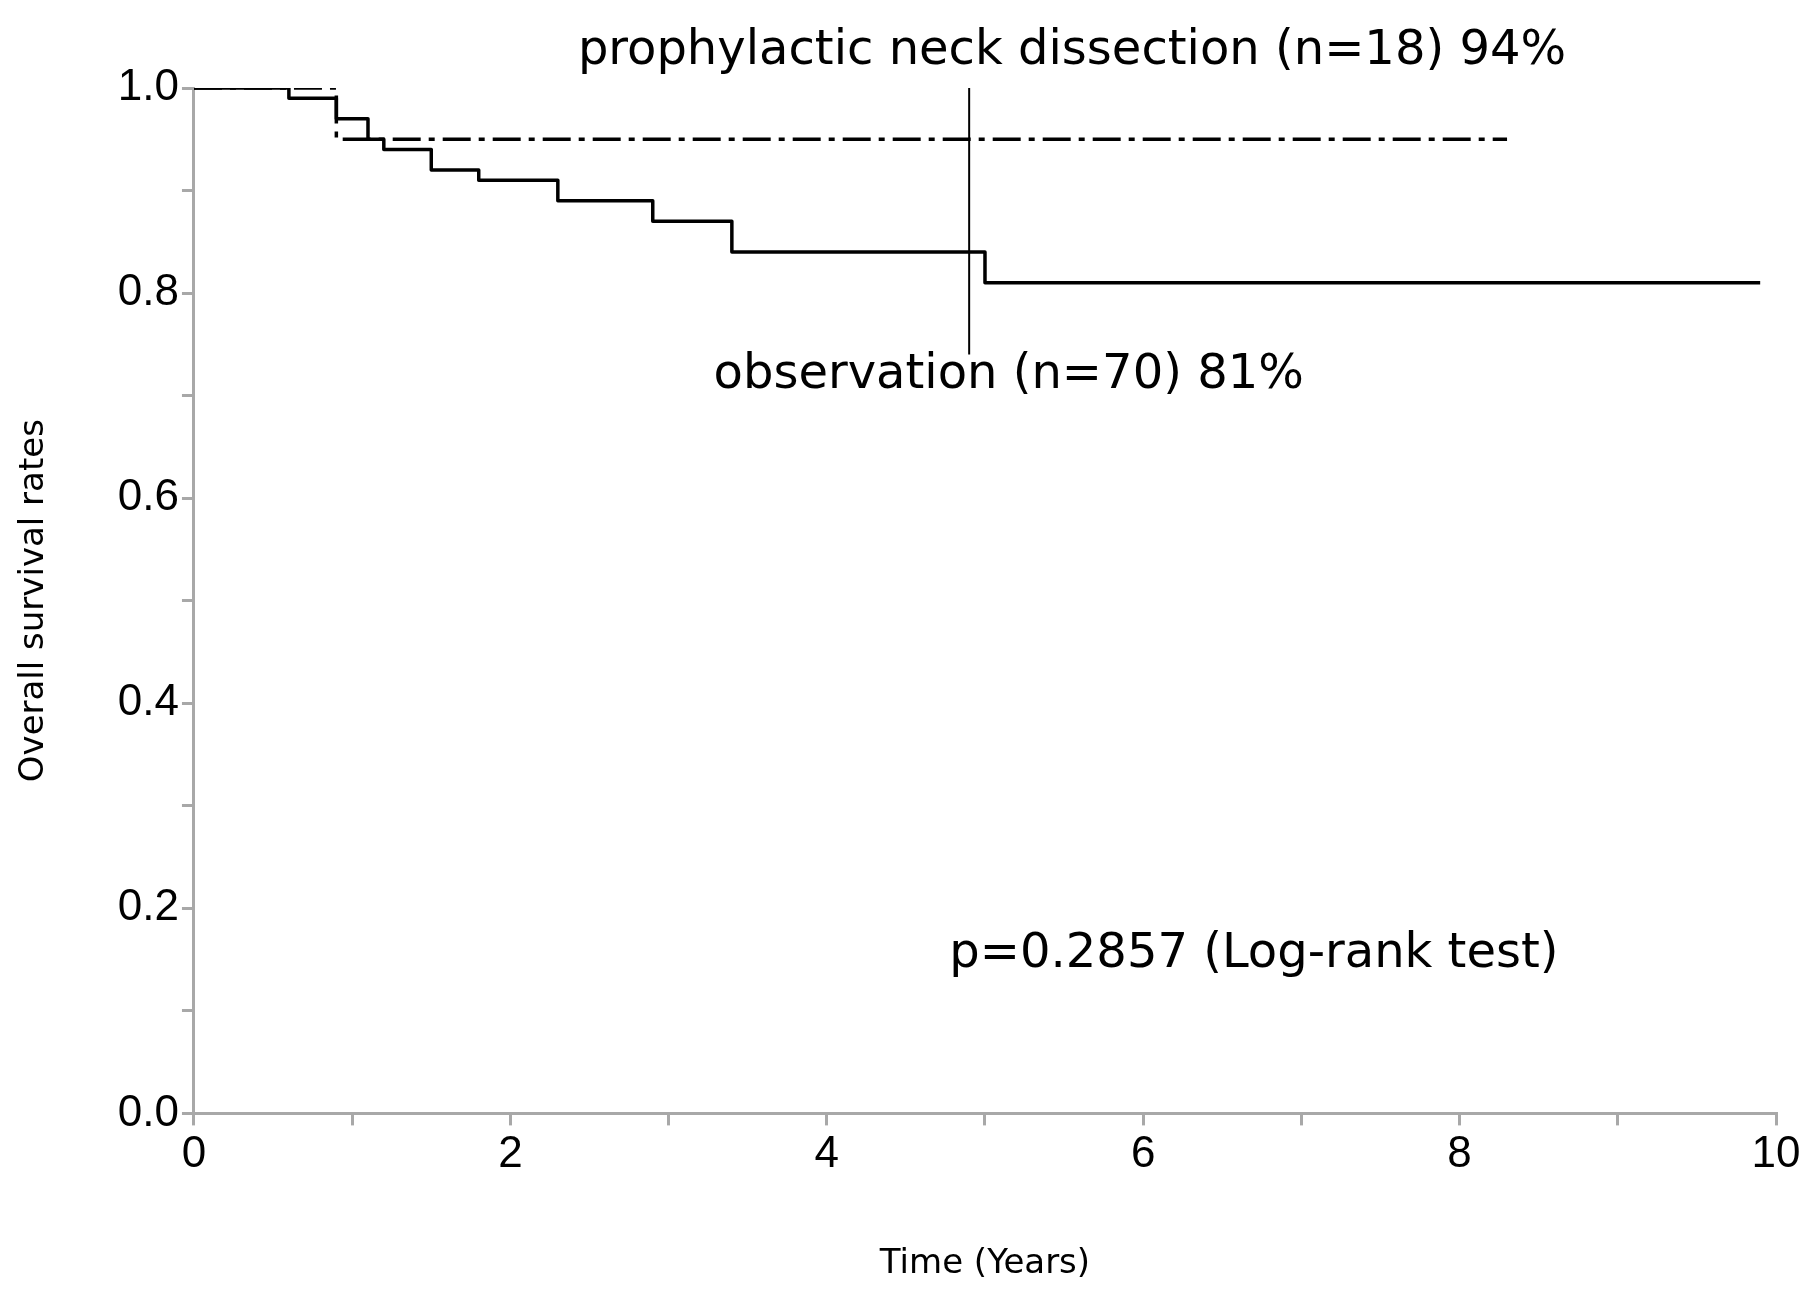 The width and height of the screenshot is (1816, 1309). Describe the element at coordinates (1776, 1151) in the screenshot. I see `x-tick-label: 10` at that location.